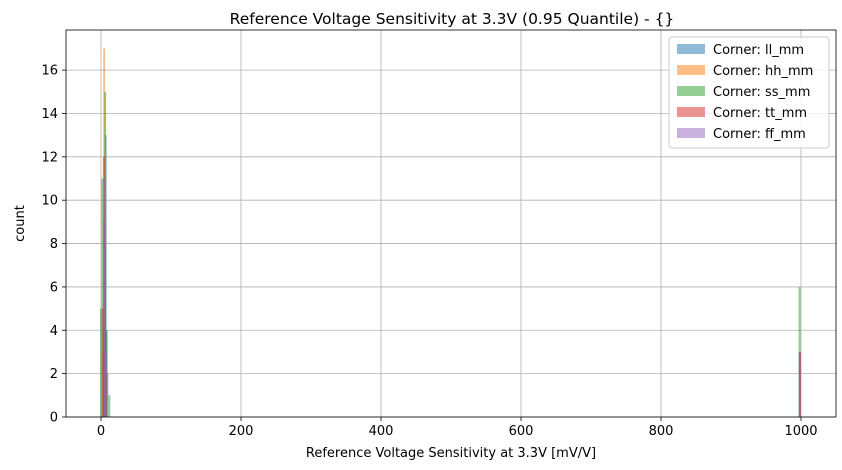  Describe the element at coordinates (20, 223) in the screenshot. I see `y-axis-label: count` at that location.